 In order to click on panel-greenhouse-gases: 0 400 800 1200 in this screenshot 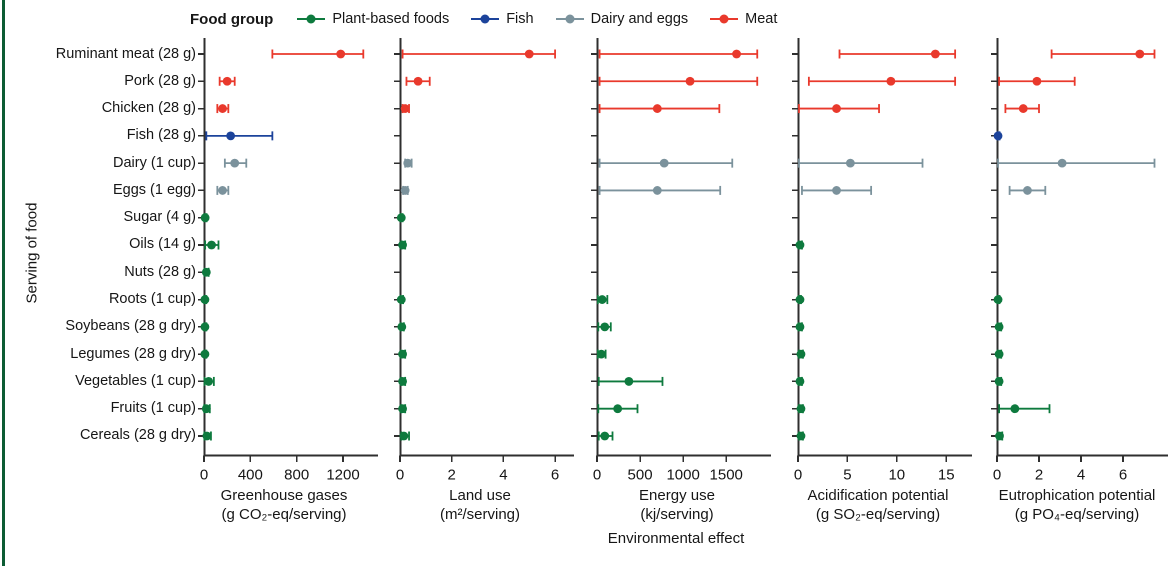, I will do `click(288, 261)`.